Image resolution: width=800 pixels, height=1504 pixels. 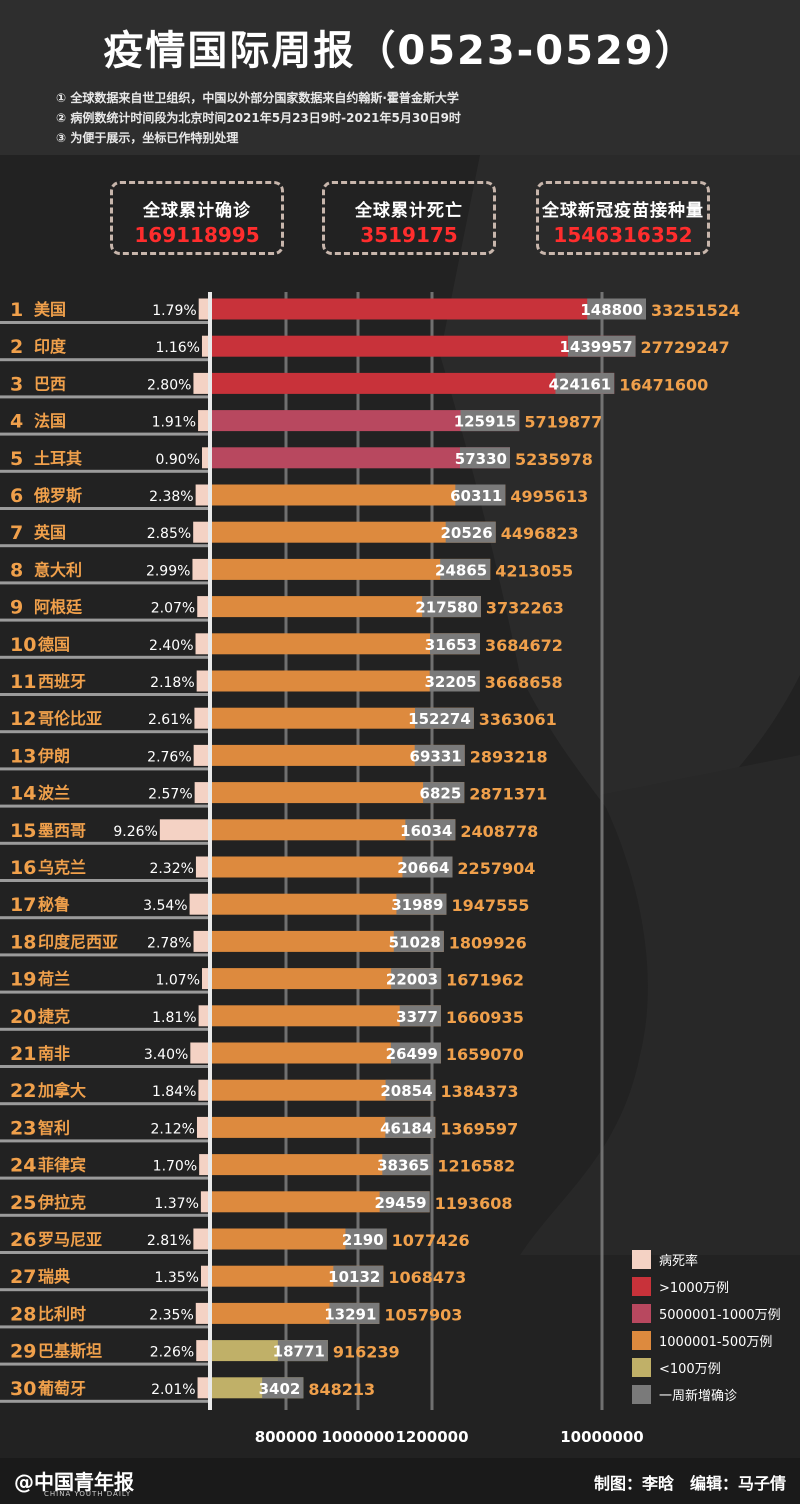 I want to click on weekly-new-label: 2190, so click(x=363, y=1240).